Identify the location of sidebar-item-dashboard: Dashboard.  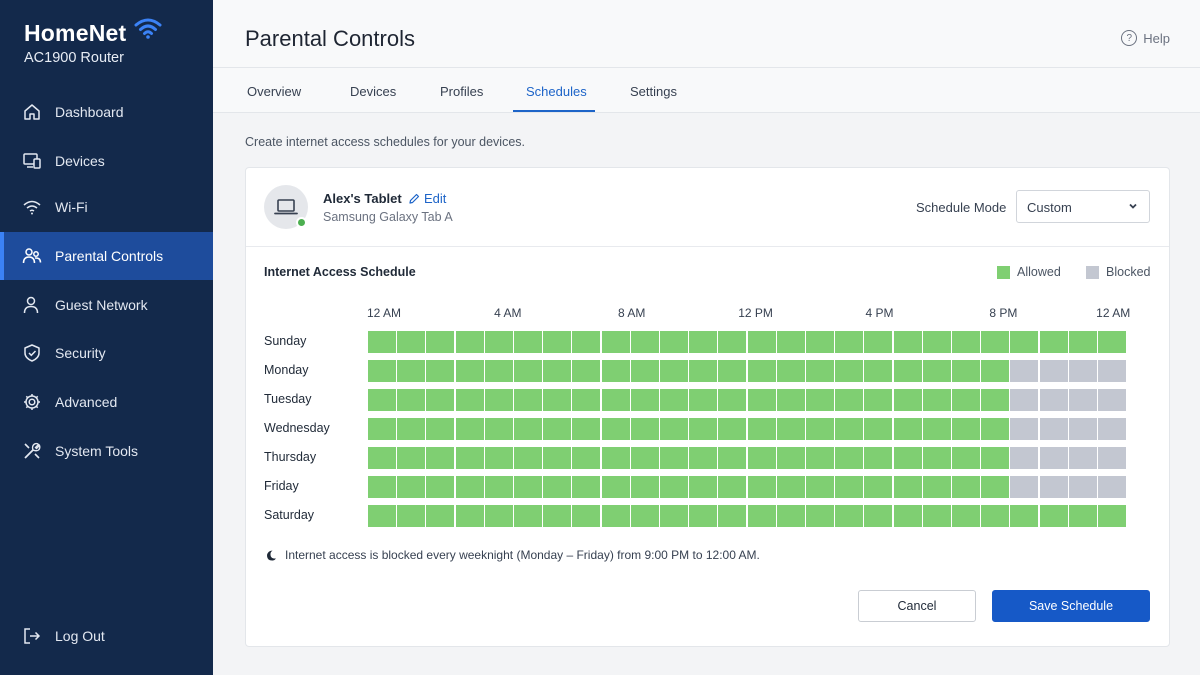
(106, 112).